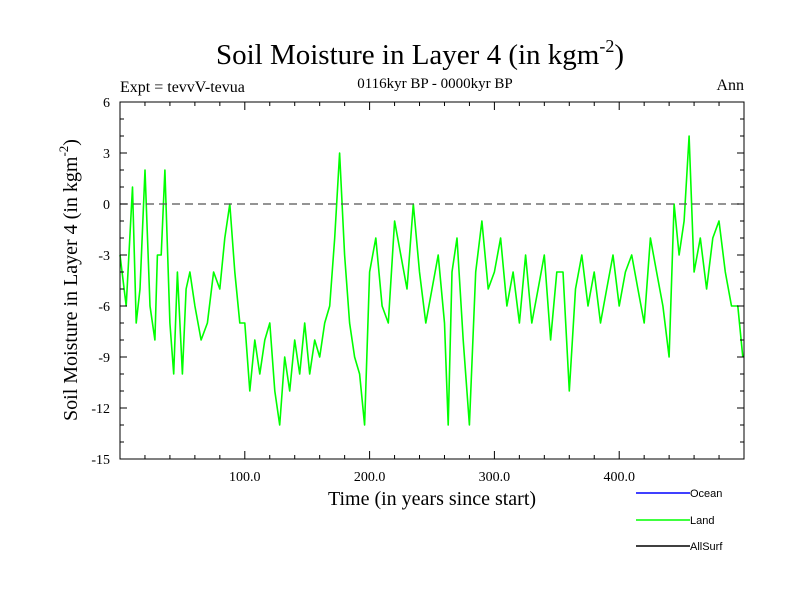  I want to click on chart-title: Soil Moisture in Layer 4 (in kgm-2), so click(420, 53).